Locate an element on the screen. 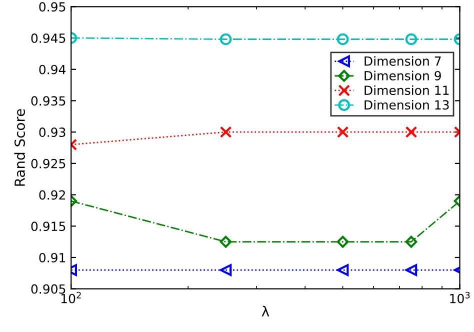 The image size is (474, 332). y-tick-label: 0.93 is located at coordinates (52, 132).